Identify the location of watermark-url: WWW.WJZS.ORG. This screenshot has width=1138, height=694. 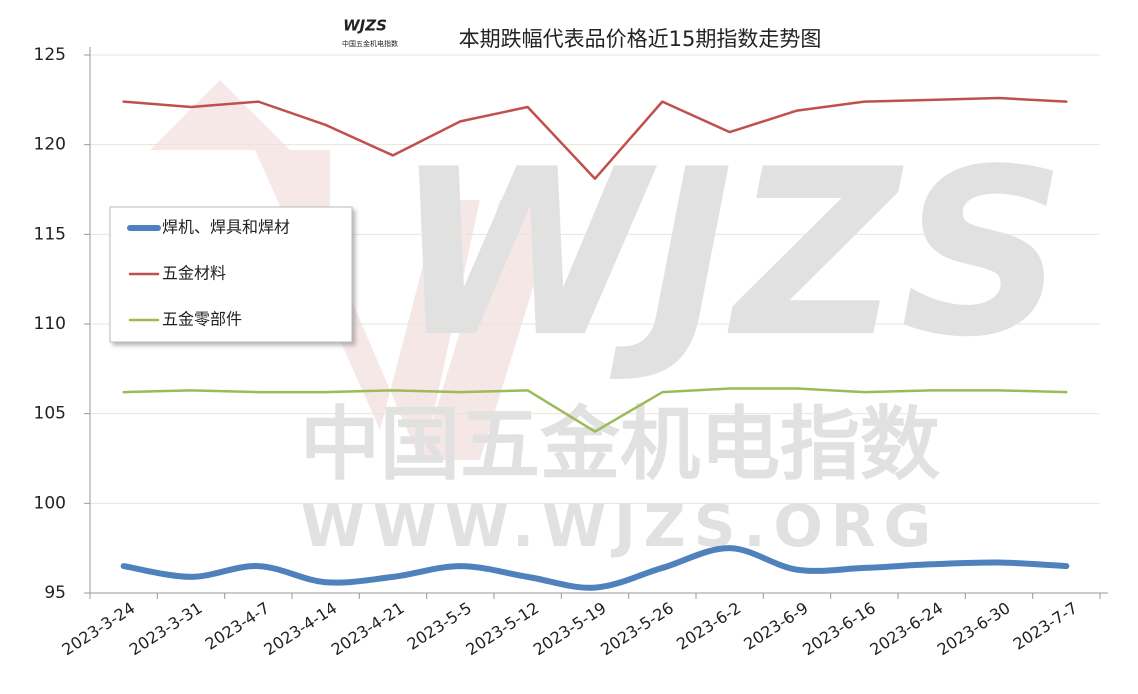
(620, 526).